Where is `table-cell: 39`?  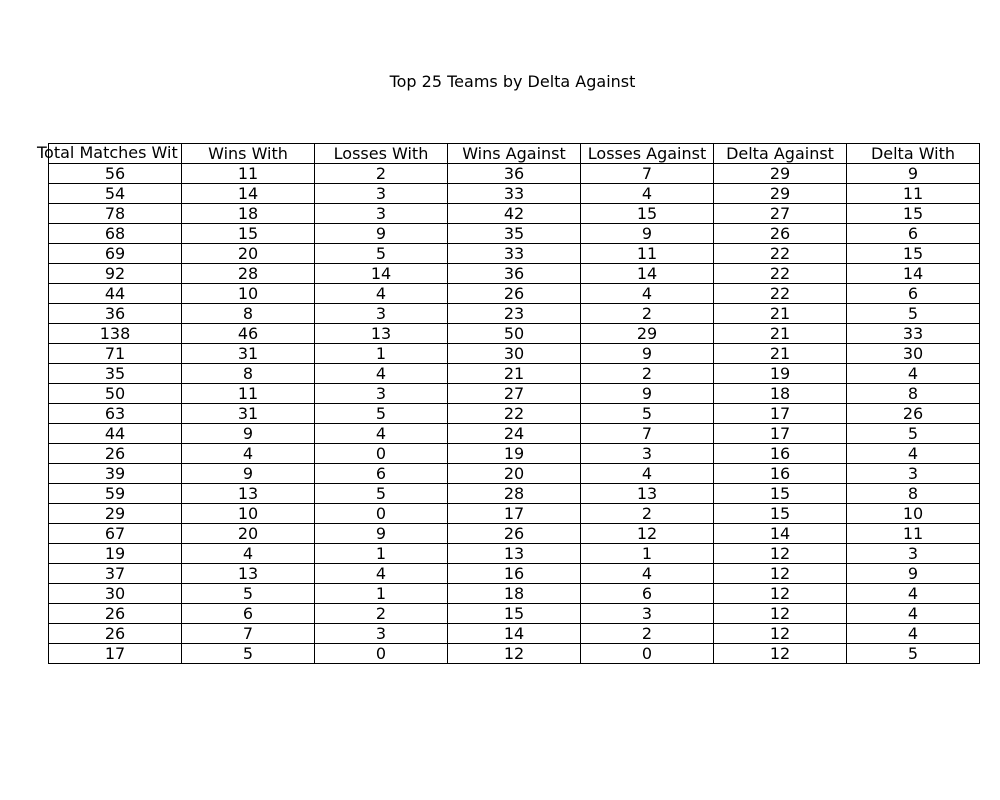
table-cell: 39 is located at coordinates (115, 473).